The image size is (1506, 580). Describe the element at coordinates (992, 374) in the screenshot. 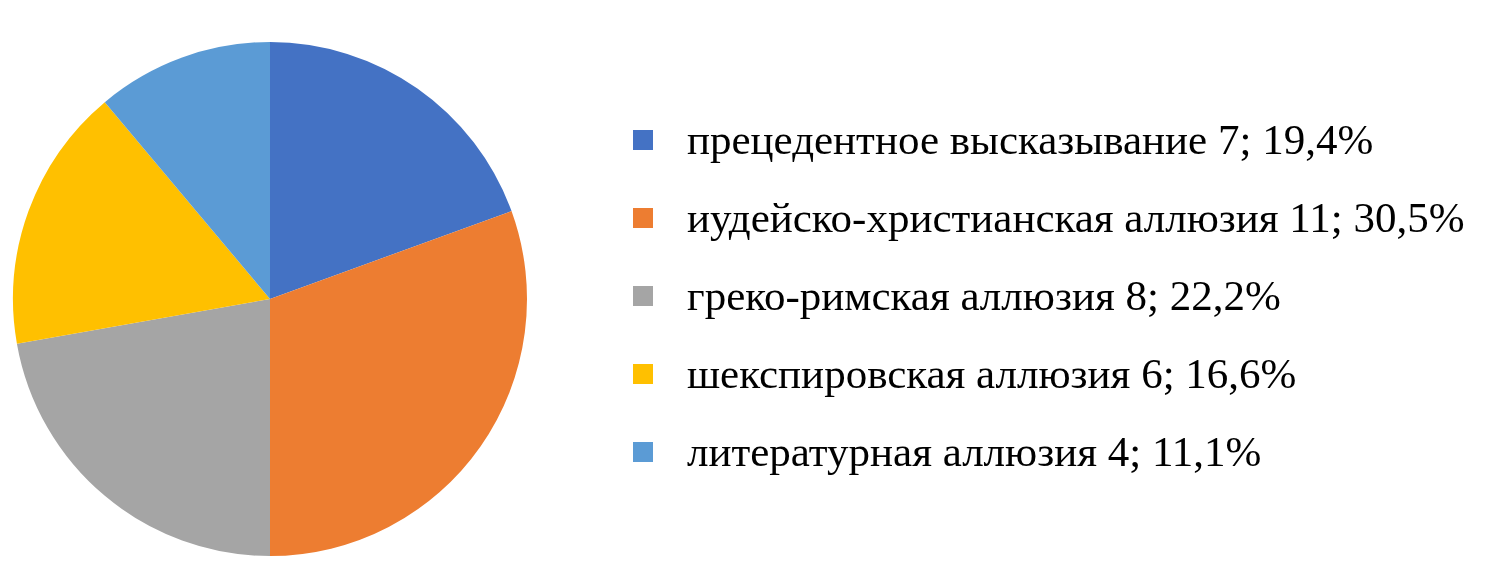

I see `legend-label: шекспировская аллюзия 6; 16,6%` at that location.